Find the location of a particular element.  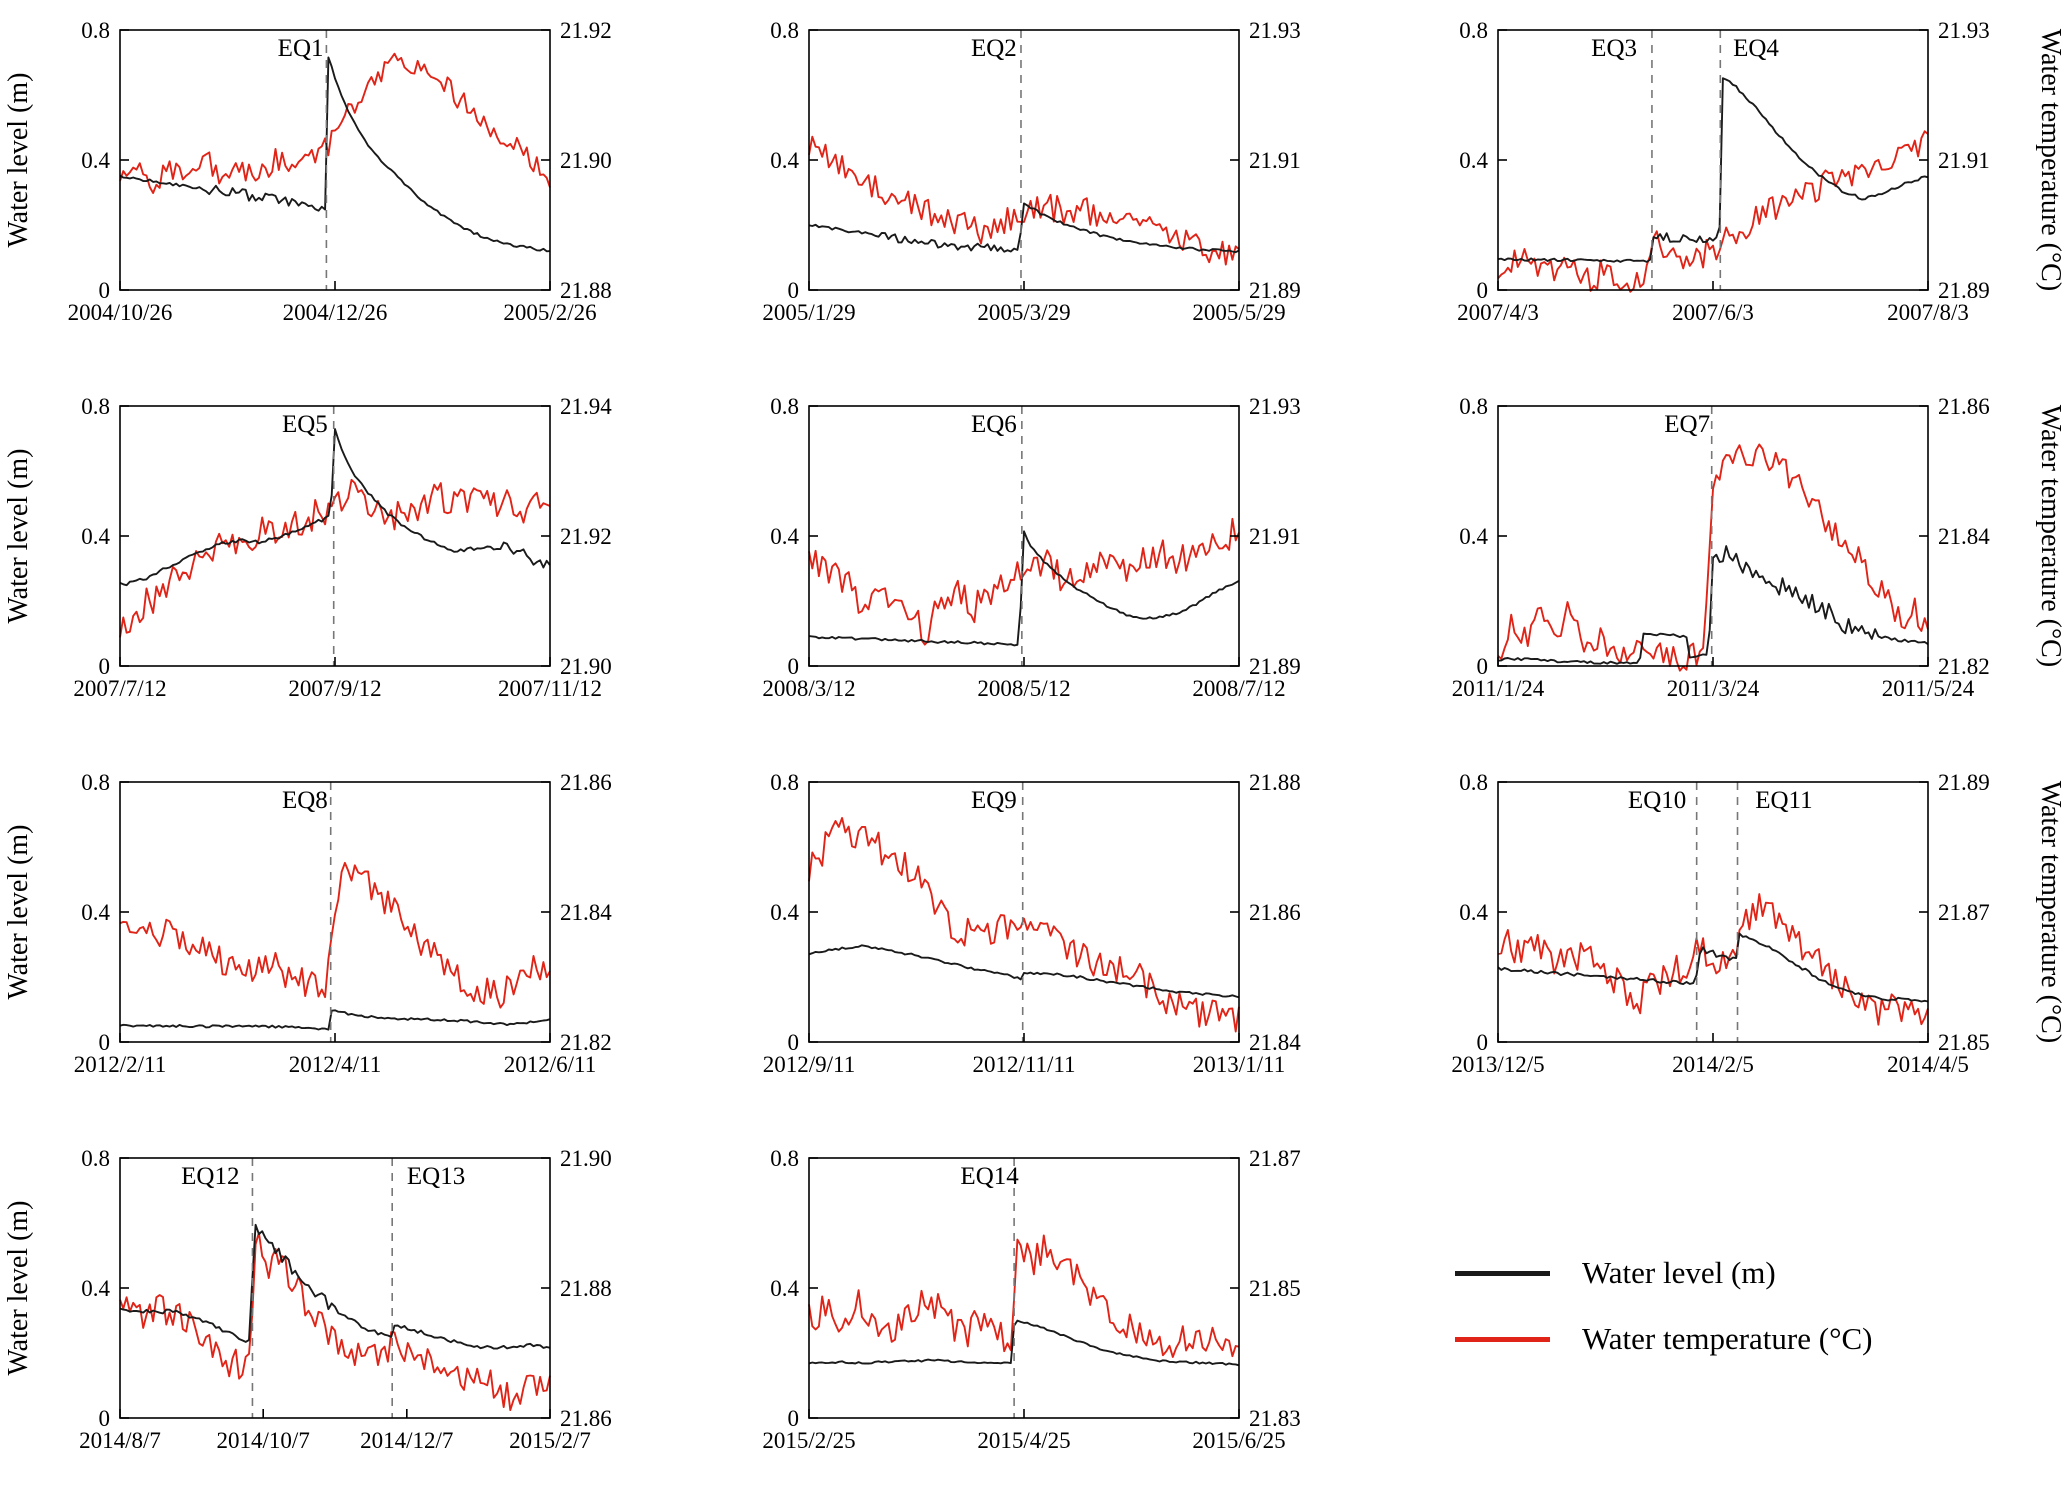

x-tick-label: 2007/7/12 is located at coordinates (119, 688).